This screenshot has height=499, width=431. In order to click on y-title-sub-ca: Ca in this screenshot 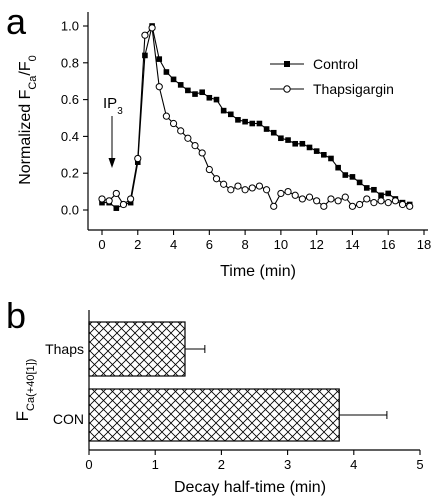, I will do `click(33, 82)`.